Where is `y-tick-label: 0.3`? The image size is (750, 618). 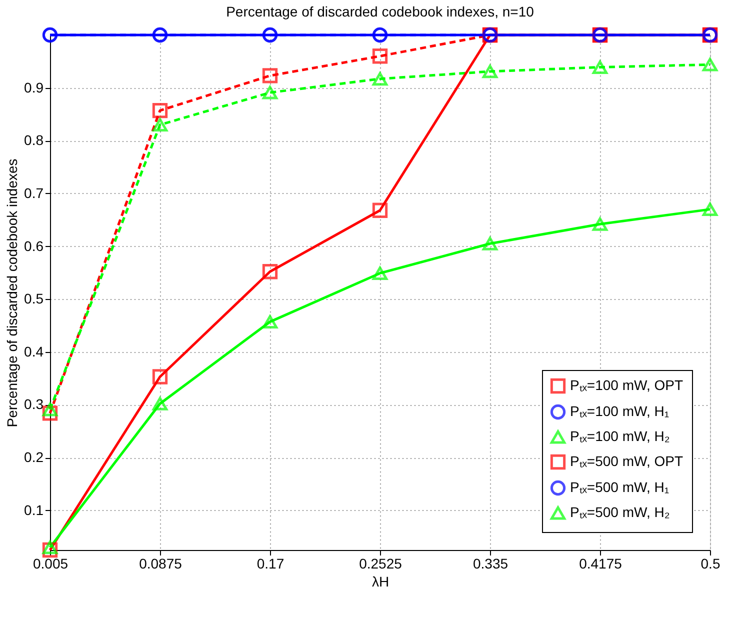
y-tick-label: 0.3 is located at coordinates (34, 404).